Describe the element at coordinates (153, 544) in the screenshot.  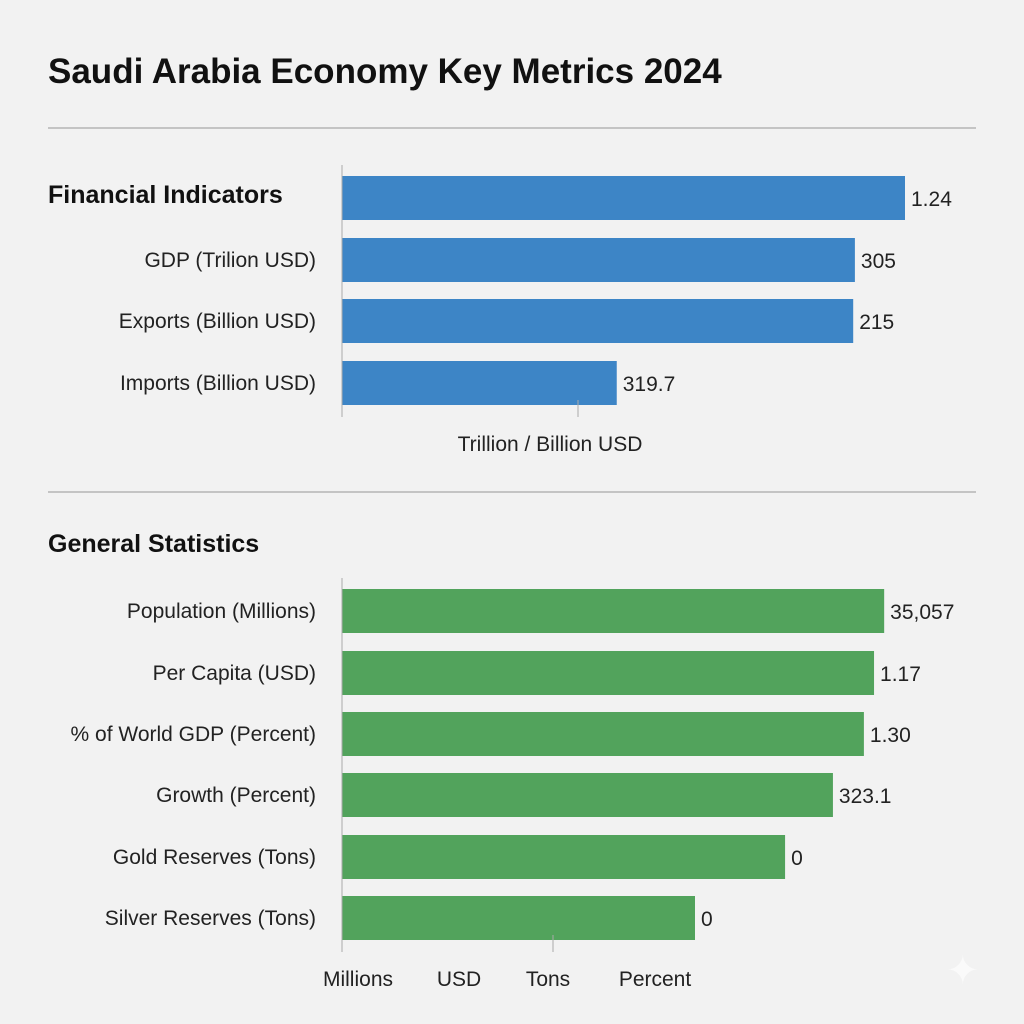
I see `section-title: General Statistics` at that location.